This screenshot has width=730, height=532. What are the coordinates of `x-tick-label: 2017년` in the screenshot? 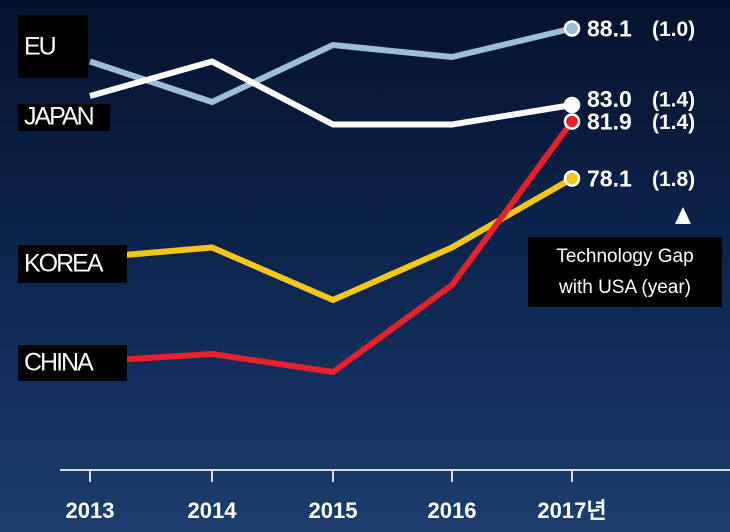 It's located at (571, 510).